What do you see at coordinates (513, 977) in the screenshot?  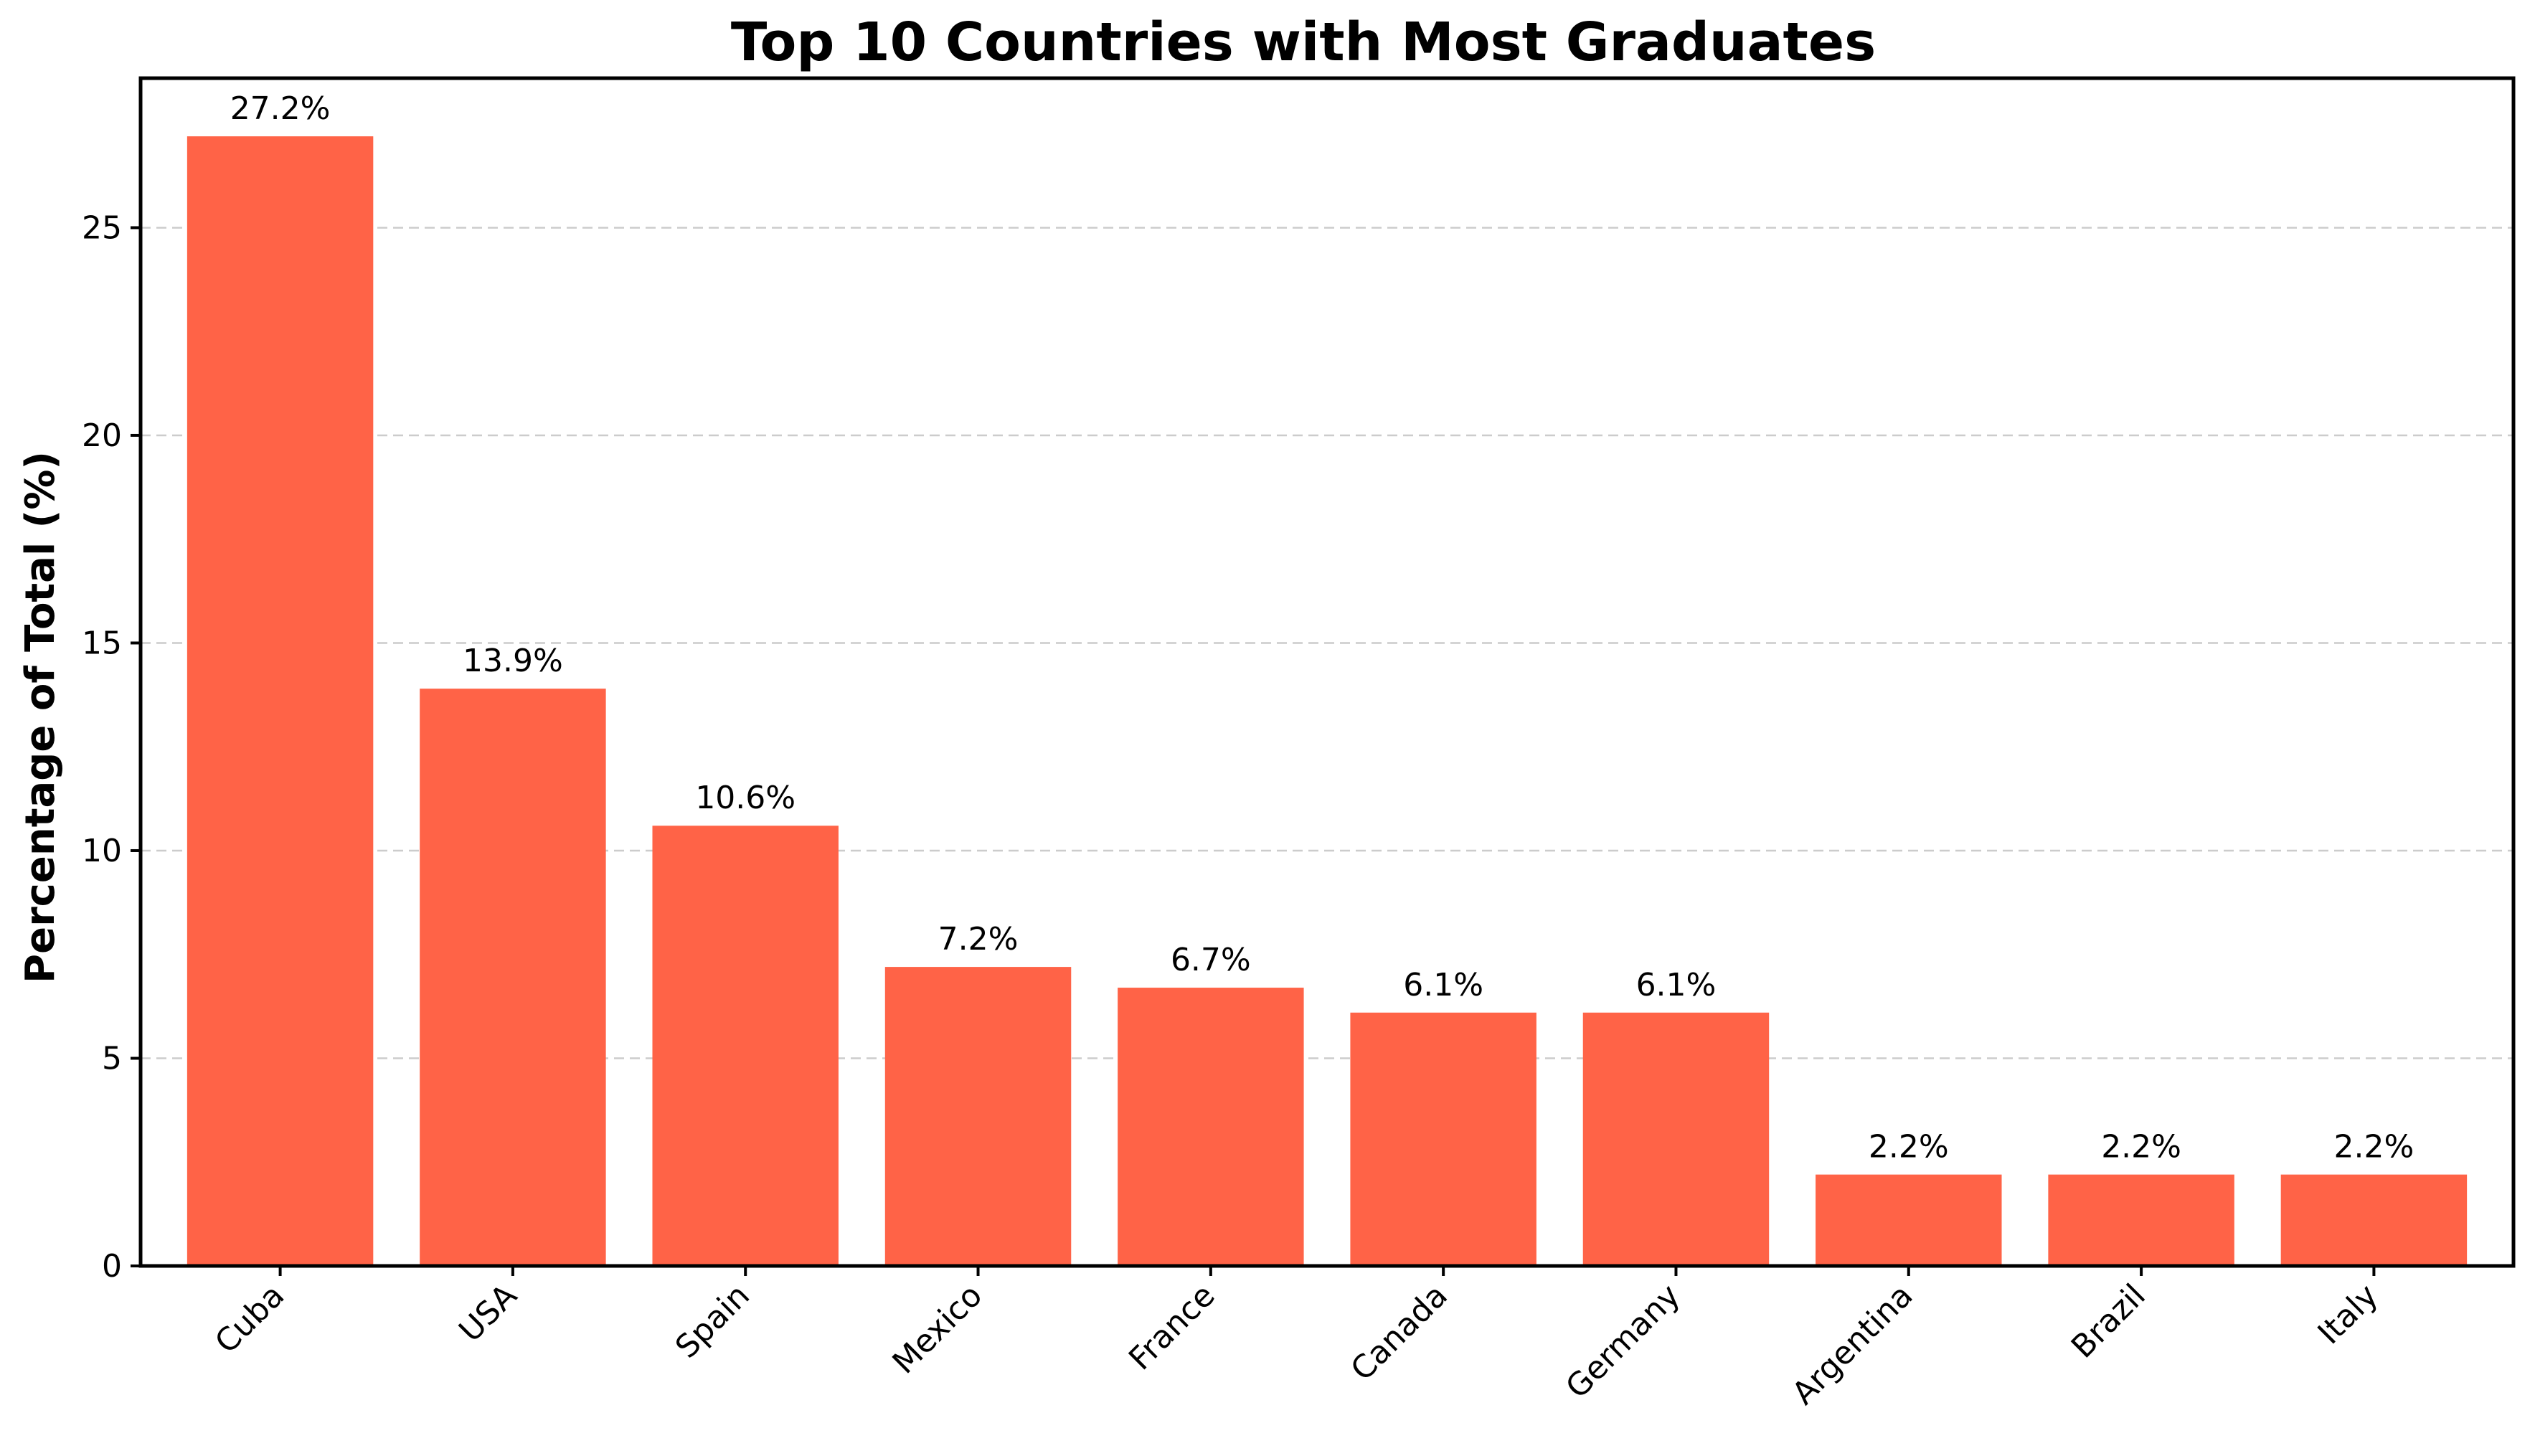 I see `bar-usa` at bounding box center [513, 977].